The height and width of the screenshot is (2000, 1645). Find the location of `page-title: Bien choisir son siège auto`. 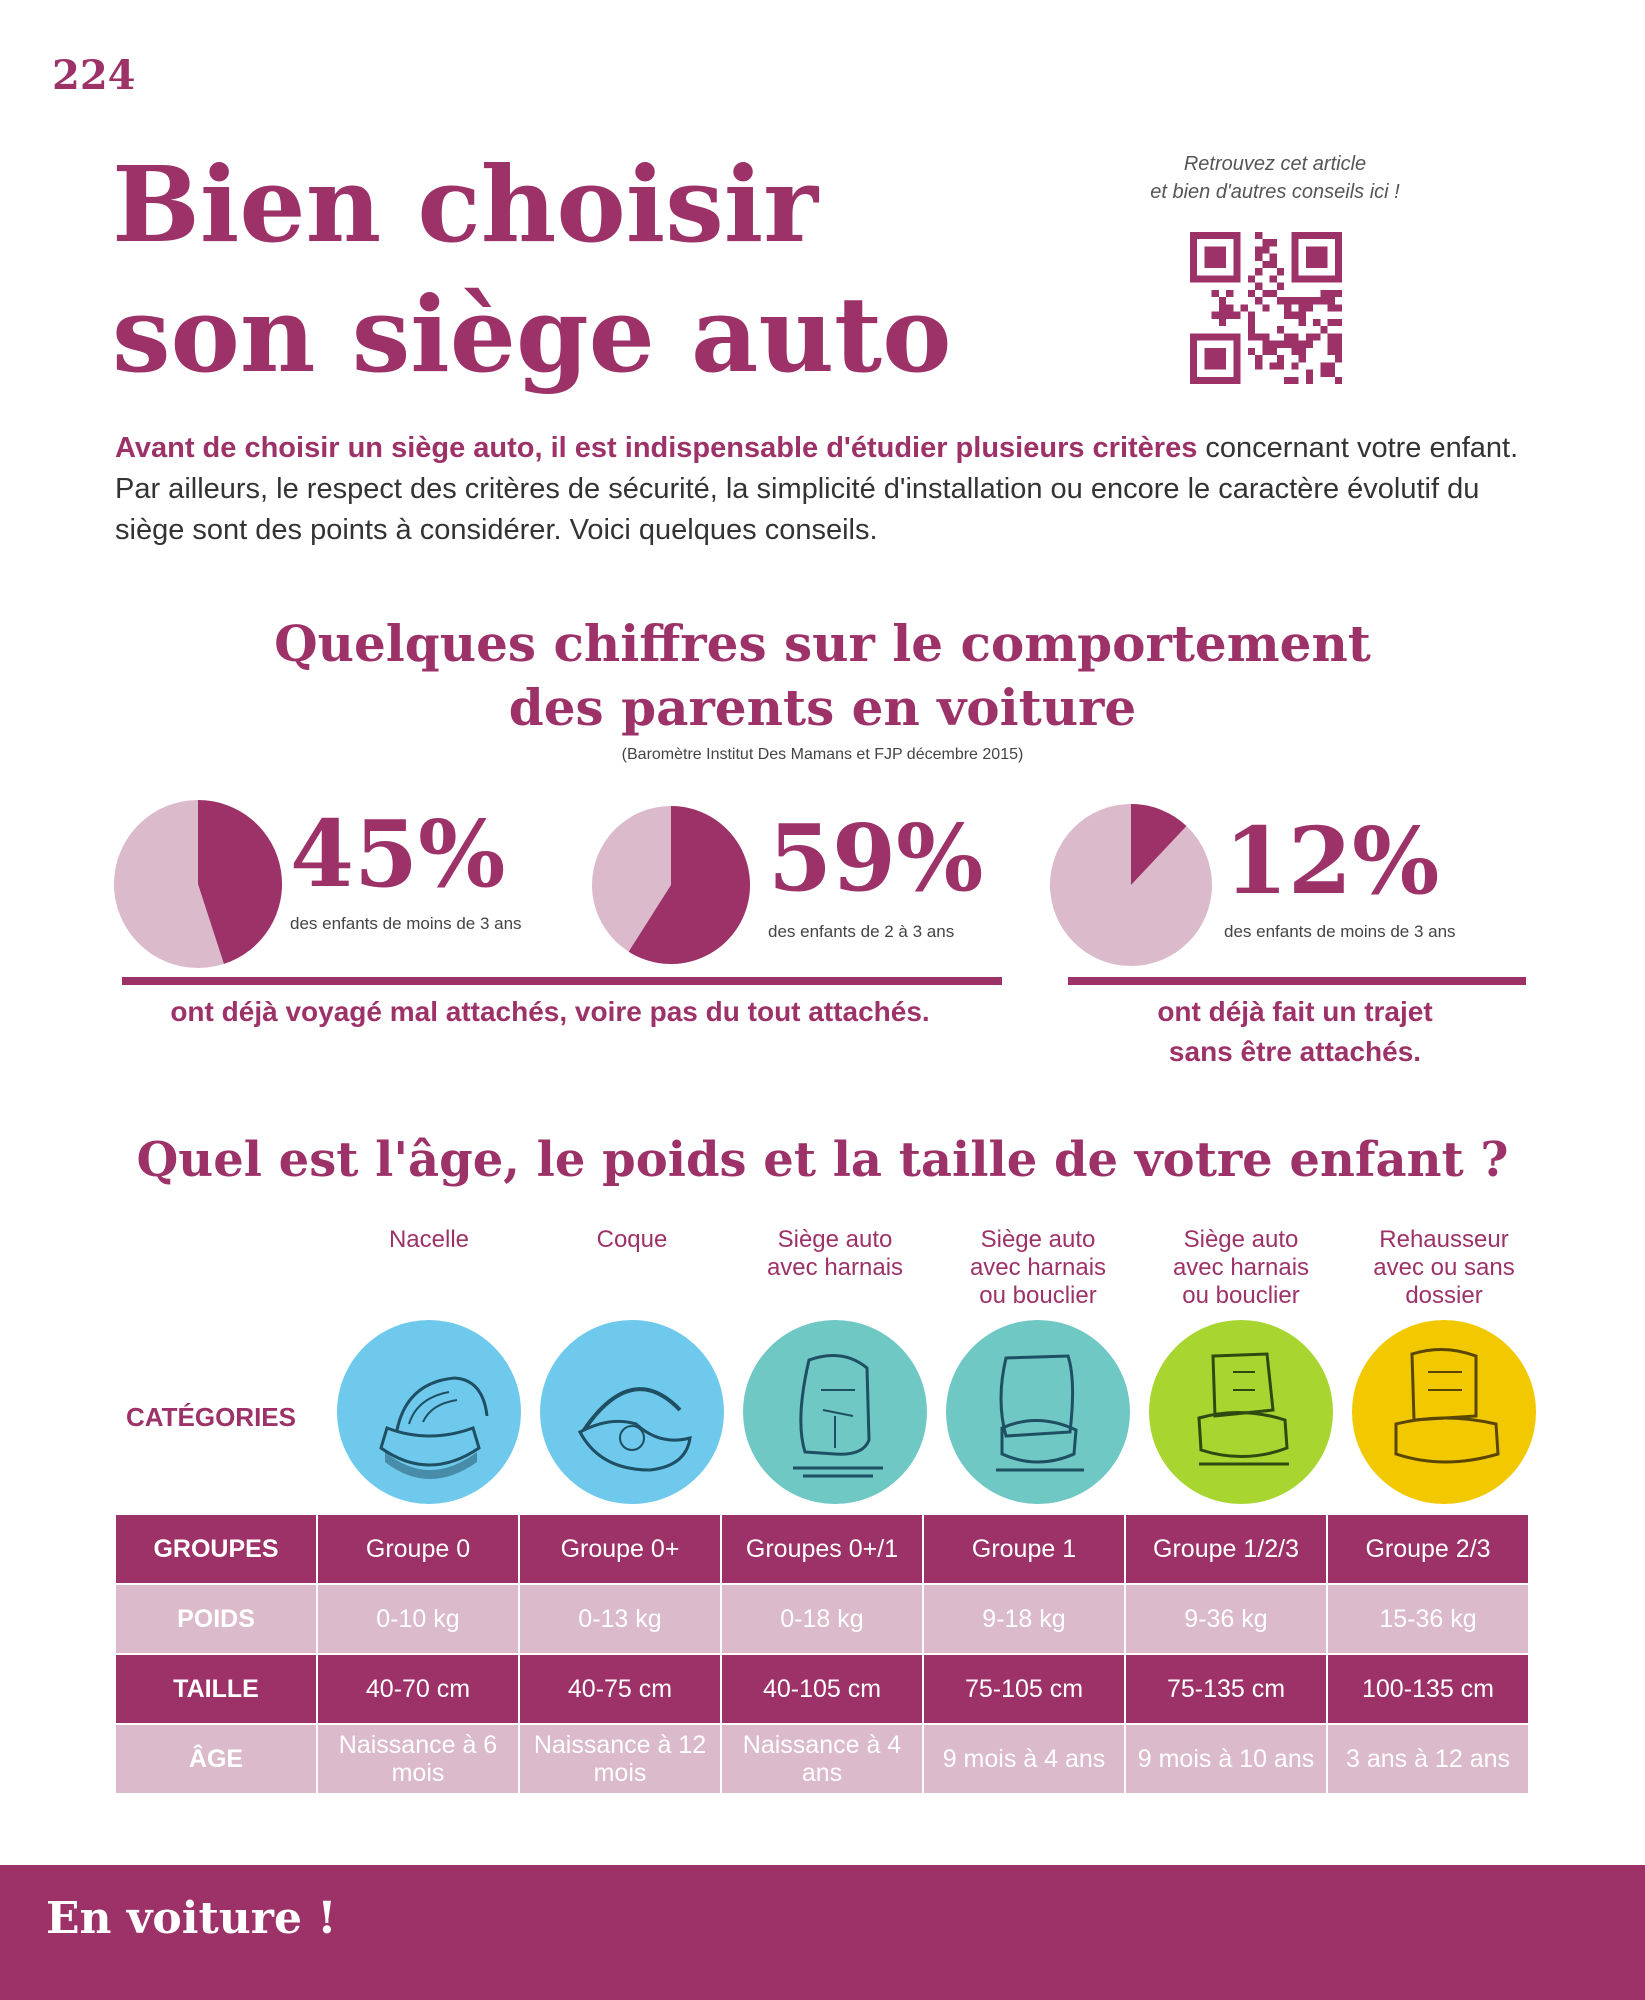

page-title: Bien choisir son siège auto is located at coordinates (531, 270).